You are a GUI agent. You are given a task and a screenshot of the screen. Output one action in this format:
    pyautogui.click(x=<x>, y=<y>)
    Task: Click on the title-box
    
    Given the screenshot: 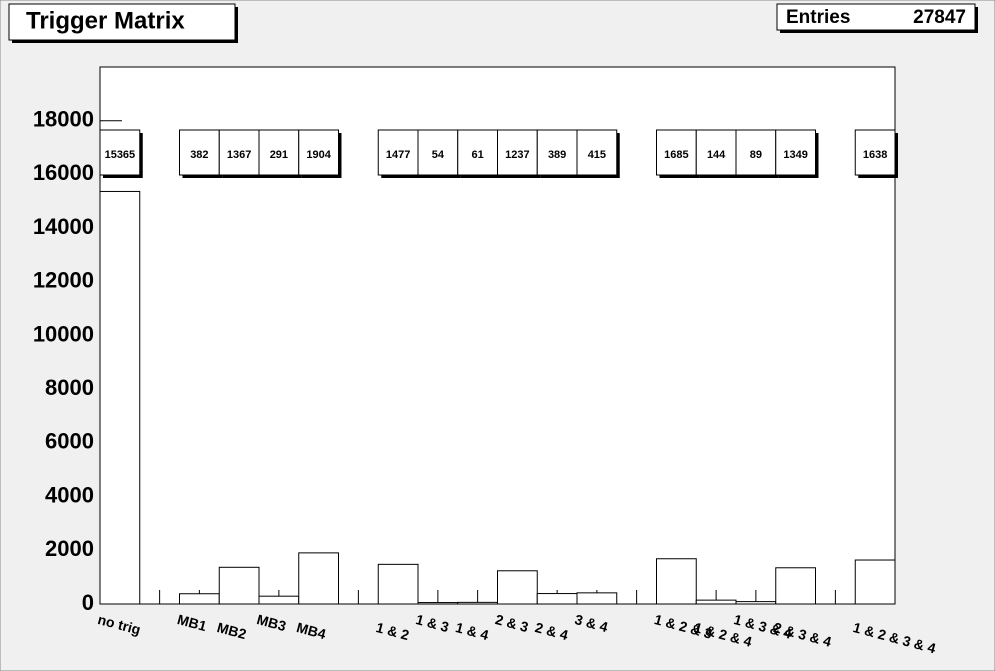 What is the action you would take?
    pyautogui.click(x=122, y=22)
    